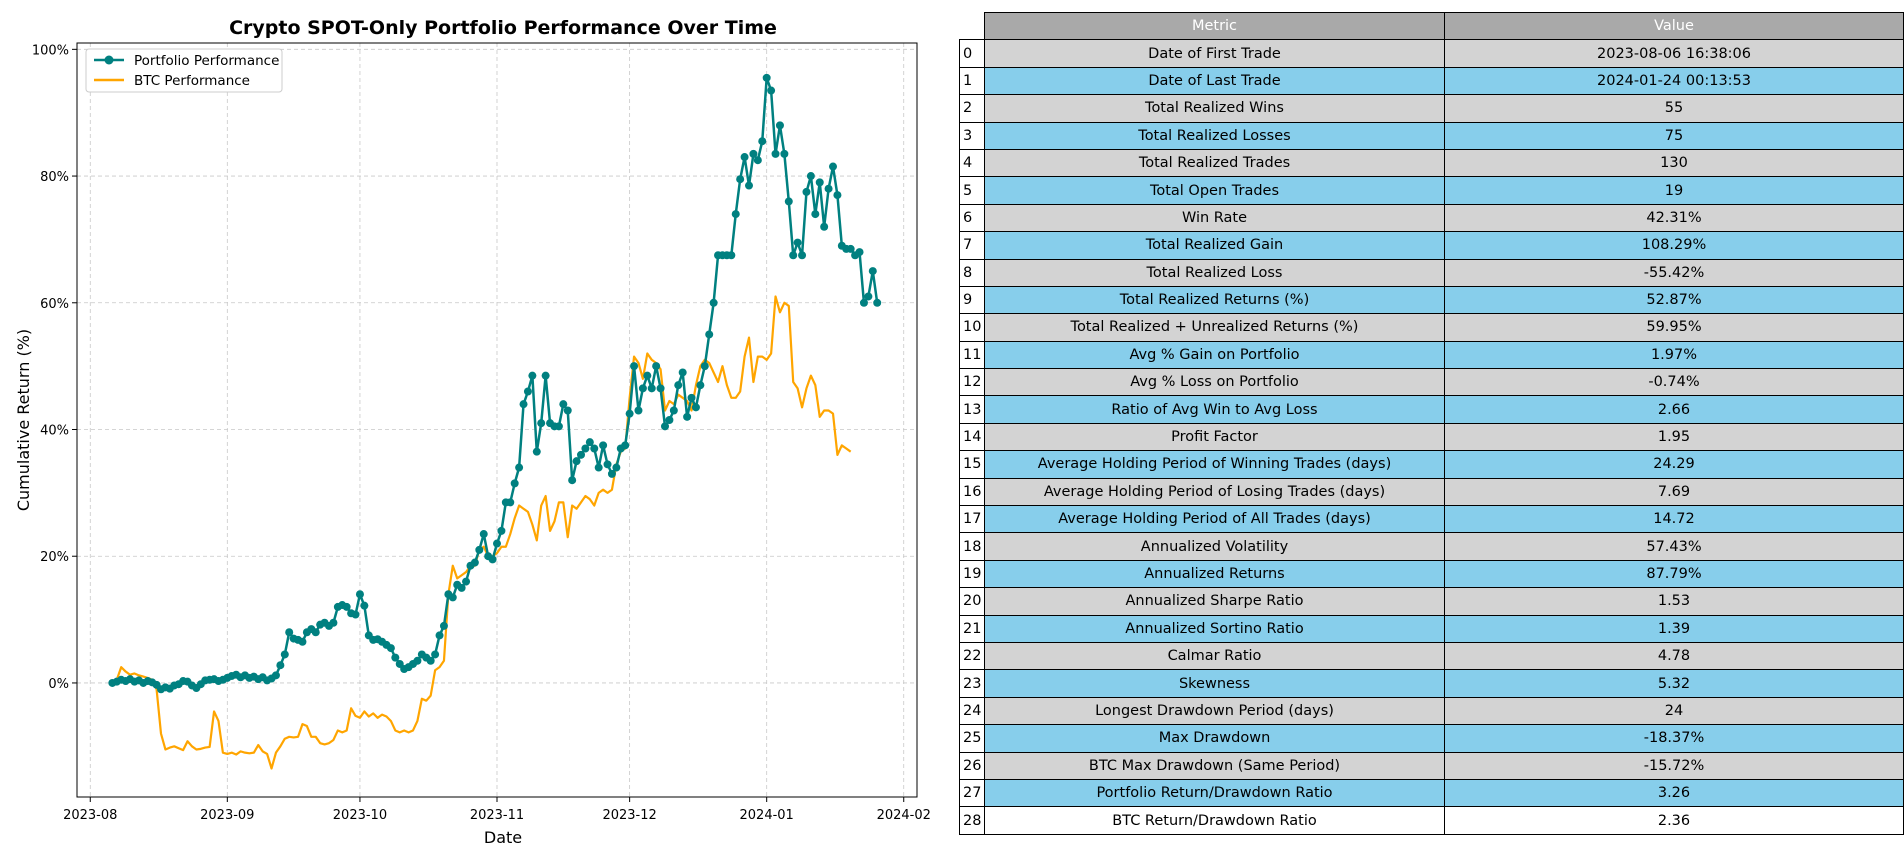  I want to click on row-index: 9, so click(972, 300).